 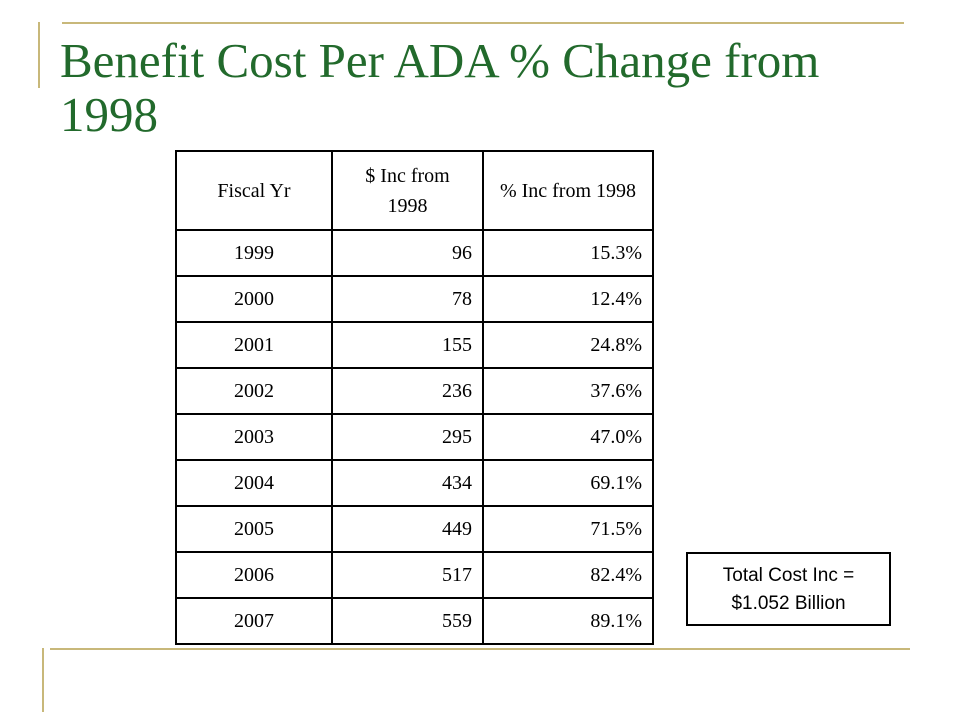 What do you see at coordinates (407, 299) in the screenshot?
I see `cell-dollar-increase: 78` at bounding box center [407, 299].